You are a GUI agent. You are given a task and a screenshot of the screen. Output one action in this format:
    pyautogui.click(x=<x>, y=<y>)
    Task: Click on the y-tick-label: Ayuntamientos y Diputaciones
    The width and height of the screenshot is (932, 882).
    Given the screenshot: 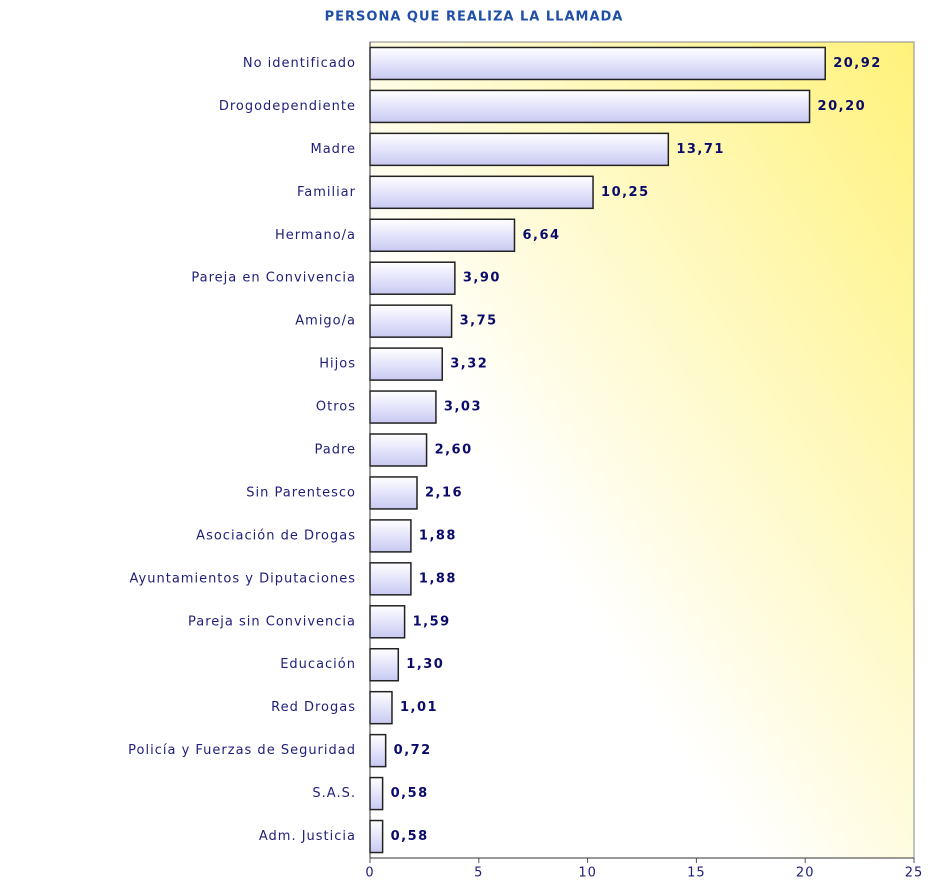 What is the action you would take?
    pyautogui.click(x=243, y=578)
    